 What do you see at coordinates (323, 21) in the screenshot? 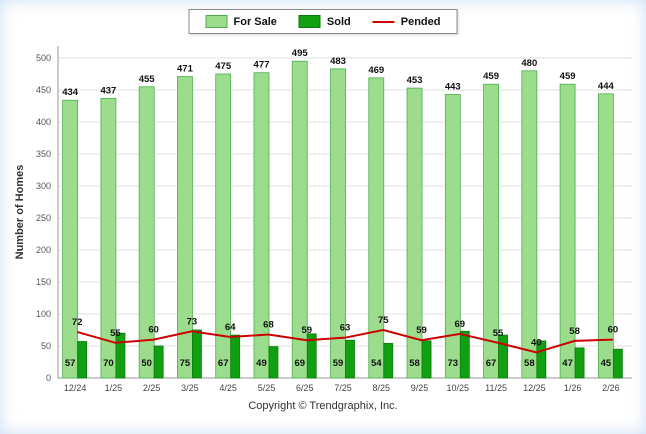
I see `legend: For Sale Sold Pended` at bounding box center [323, 21].